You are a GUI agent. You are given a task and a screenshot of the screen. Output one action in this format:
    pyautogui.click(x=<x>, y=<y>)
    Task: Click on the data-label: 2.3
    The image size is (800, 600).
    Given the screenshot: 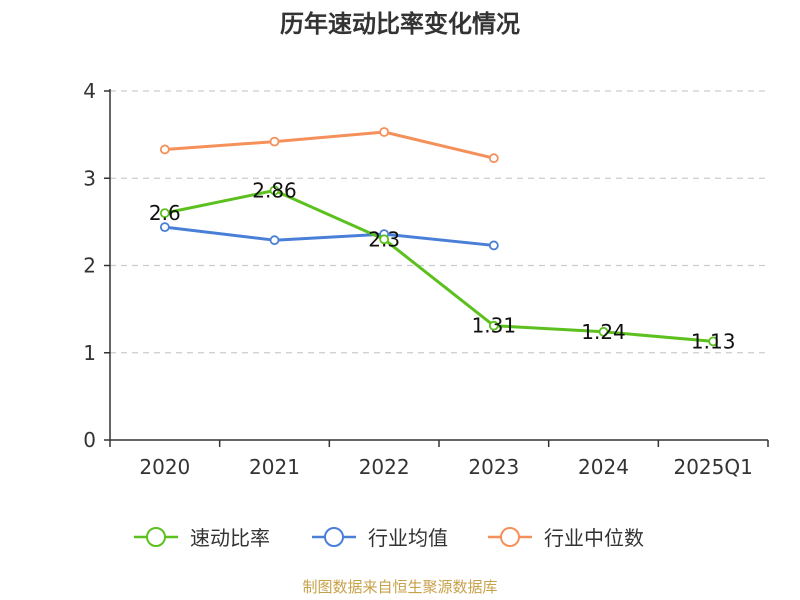 What is the action you would take?
    pyautogui.click(x=384, y=239)
    